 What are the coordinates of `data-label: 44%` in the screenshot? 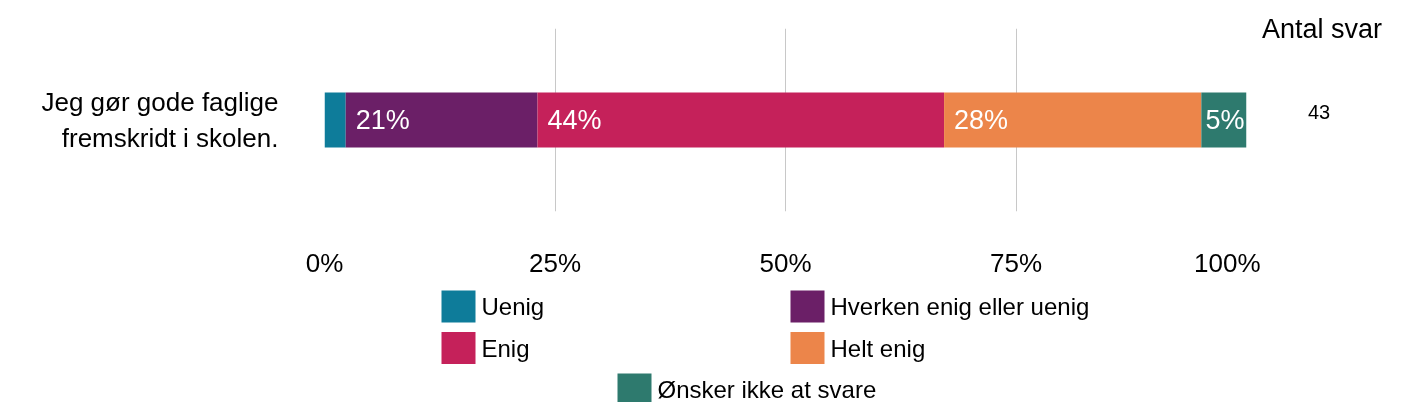 It's located at (574, 120).